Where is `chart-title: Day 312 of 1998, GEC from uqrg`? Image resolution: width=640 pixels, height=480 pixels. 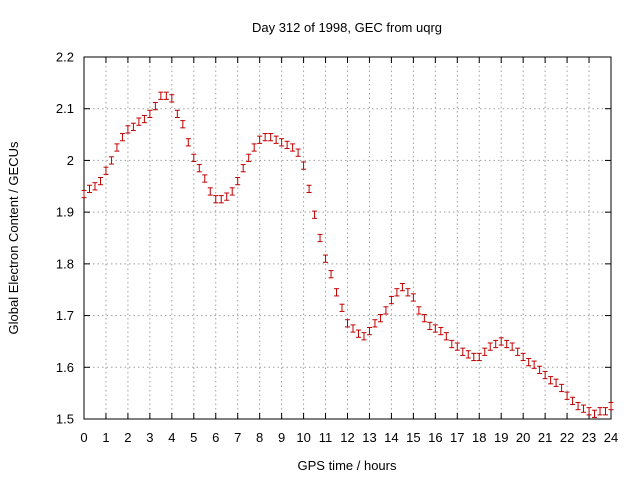 chart-title: Day 312 of 1998, GEC from uqrg is located at coordinates (347, 27).